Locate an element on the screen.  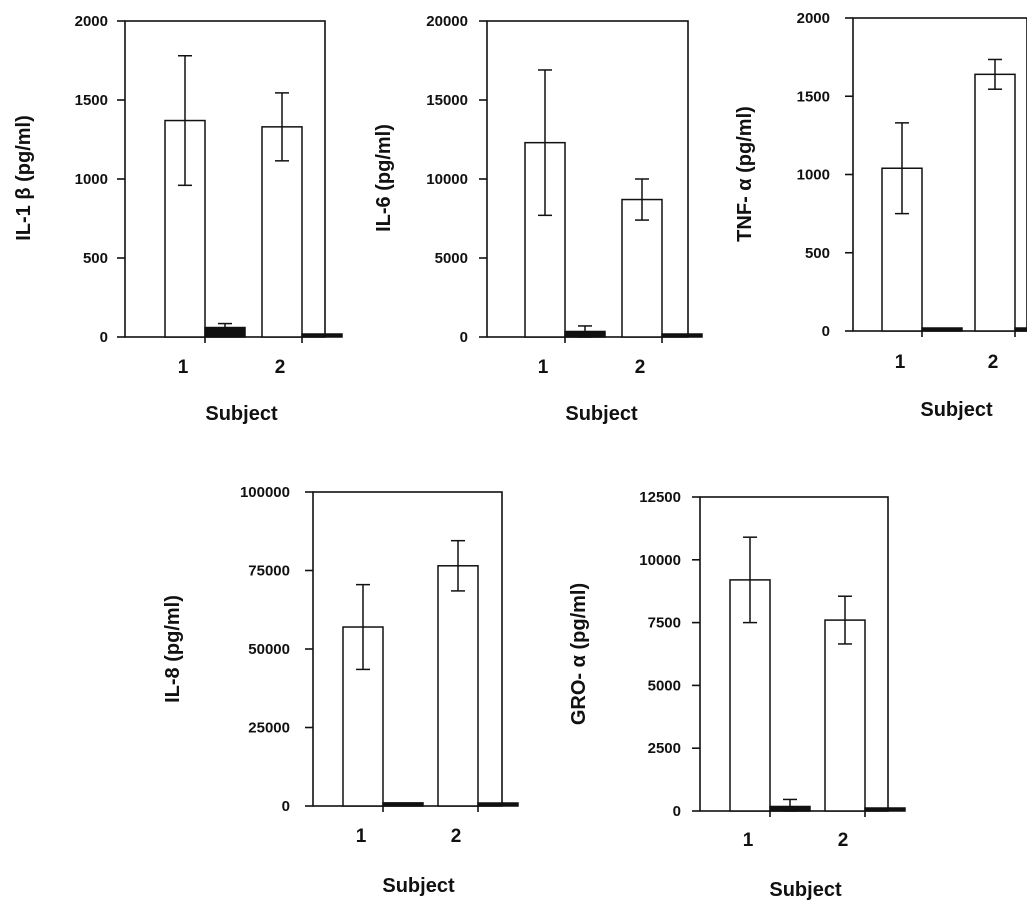
y-axis-title: TNF- α (pg/ml) is located at coordinates (745, 174).